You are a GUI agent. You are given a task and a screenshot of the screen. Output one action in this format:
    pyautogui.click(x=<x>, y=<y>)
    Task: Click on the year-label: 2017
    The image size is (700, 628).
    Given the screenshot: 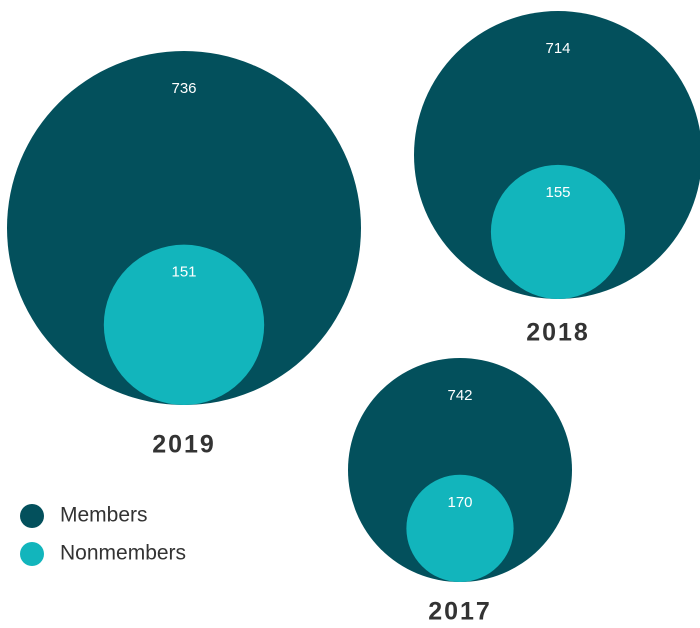 What is the action you would take?
    pyautogui.click(x=460, y=612)
    